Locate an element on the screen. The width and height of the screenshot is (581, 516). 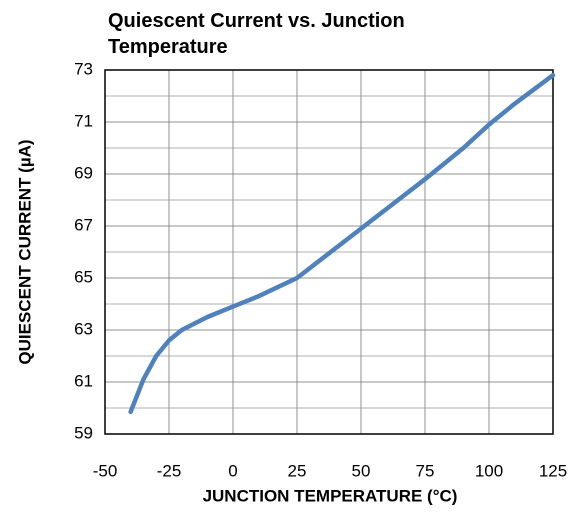
y-tick-label: 67 is located at coordinates (83, 224).